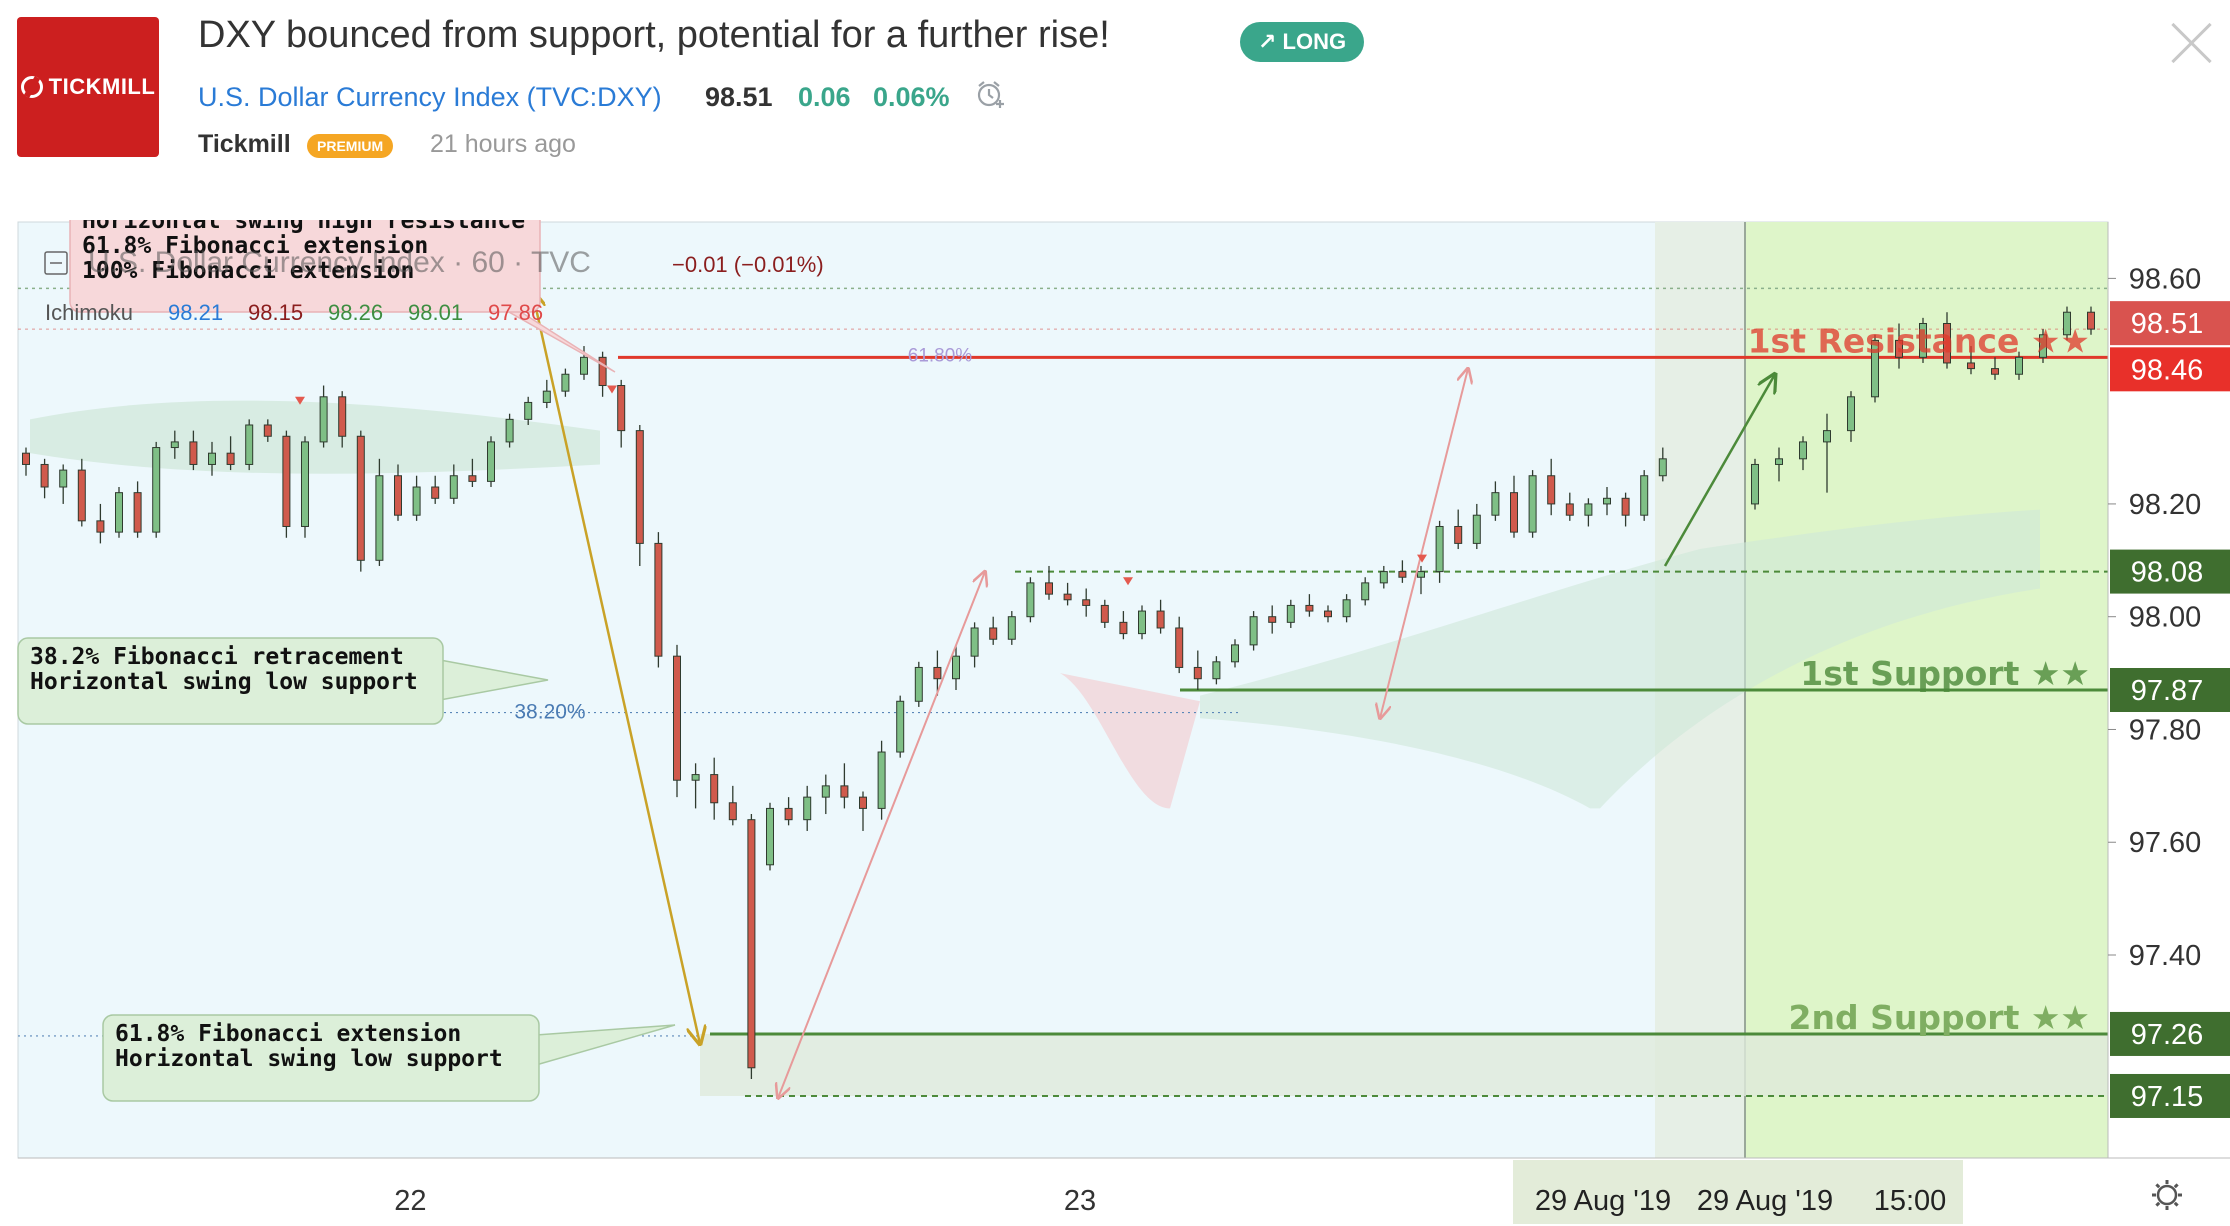 The image size is (2230, 1226). What do you see at coordinates (2167, 1195) in the screenshot?
I see `settings-gear-icon` at bounding box center [2167, 1195].